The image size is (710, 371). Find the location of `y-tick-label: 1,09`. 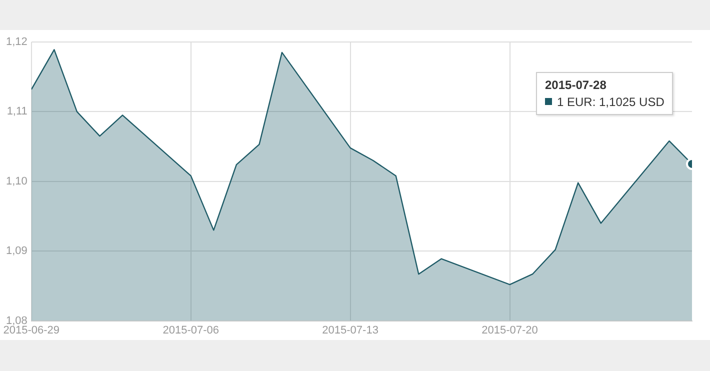

y-tick-label: 1,09 is located at coordinates (17, 251).